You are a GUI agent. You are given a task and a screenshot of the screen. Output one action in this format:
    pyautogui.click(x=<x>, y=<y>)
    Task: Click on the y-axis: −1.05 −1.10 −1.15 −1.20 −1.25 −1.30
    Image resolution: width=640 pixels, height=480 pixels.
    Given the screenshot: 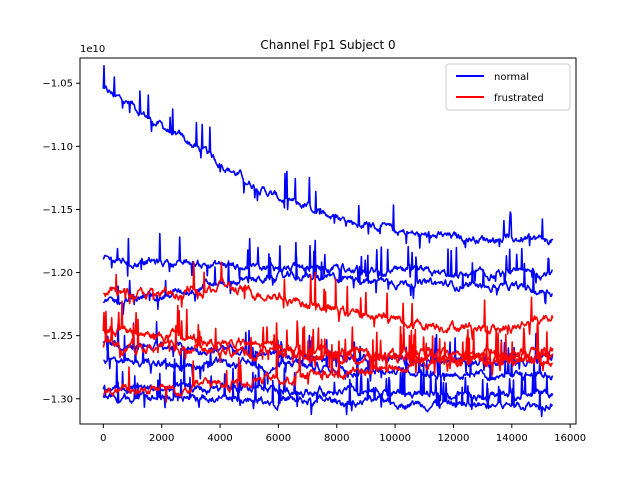 What is the action you would take?
    pyautogui.click(x=61, y=242)
    